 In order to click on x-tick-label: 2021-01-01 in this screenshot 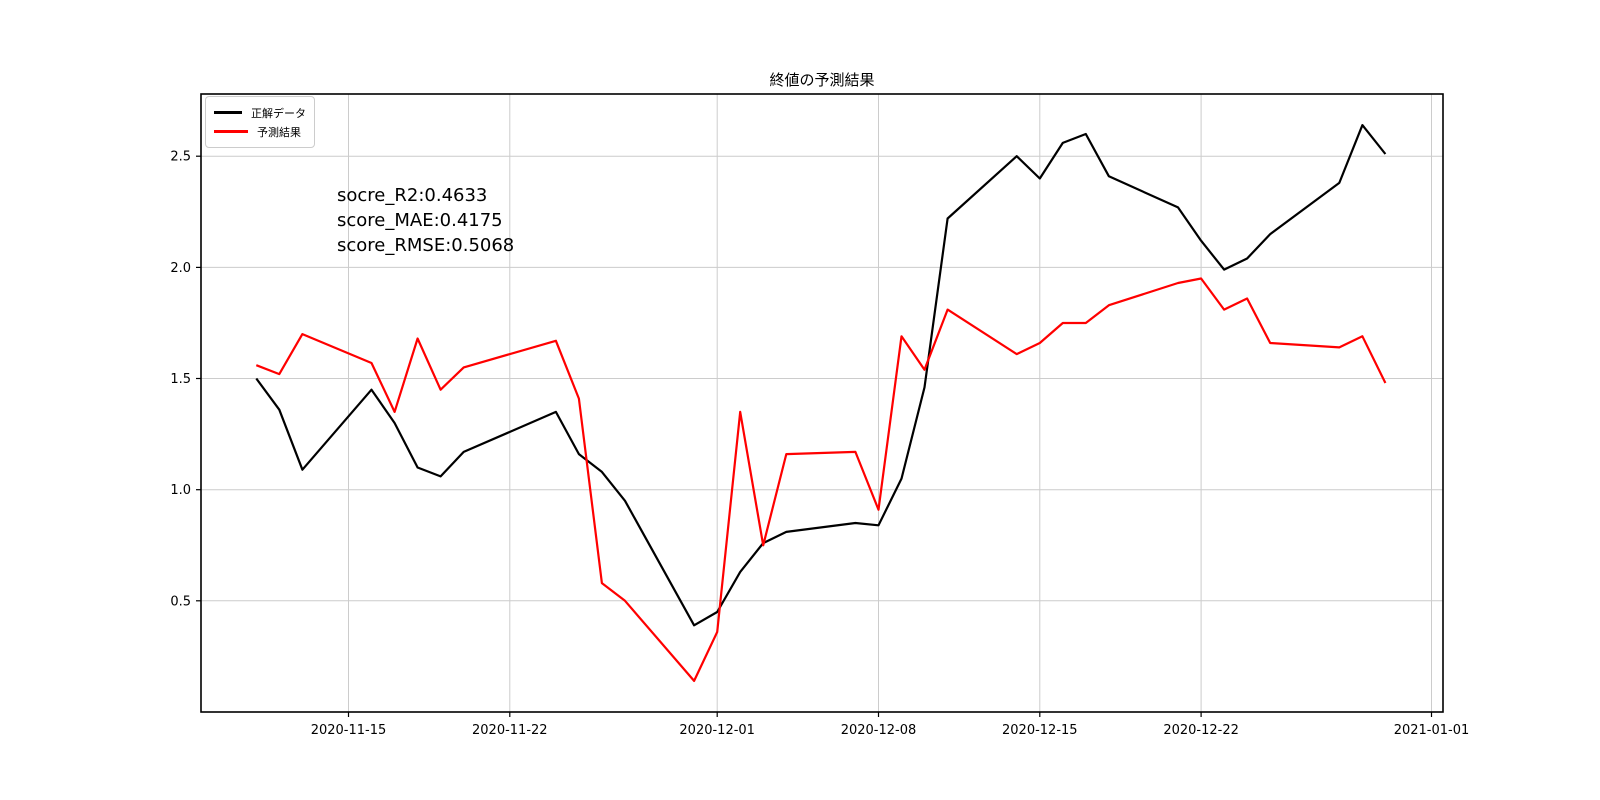, I will do `click(1432, 730)`.